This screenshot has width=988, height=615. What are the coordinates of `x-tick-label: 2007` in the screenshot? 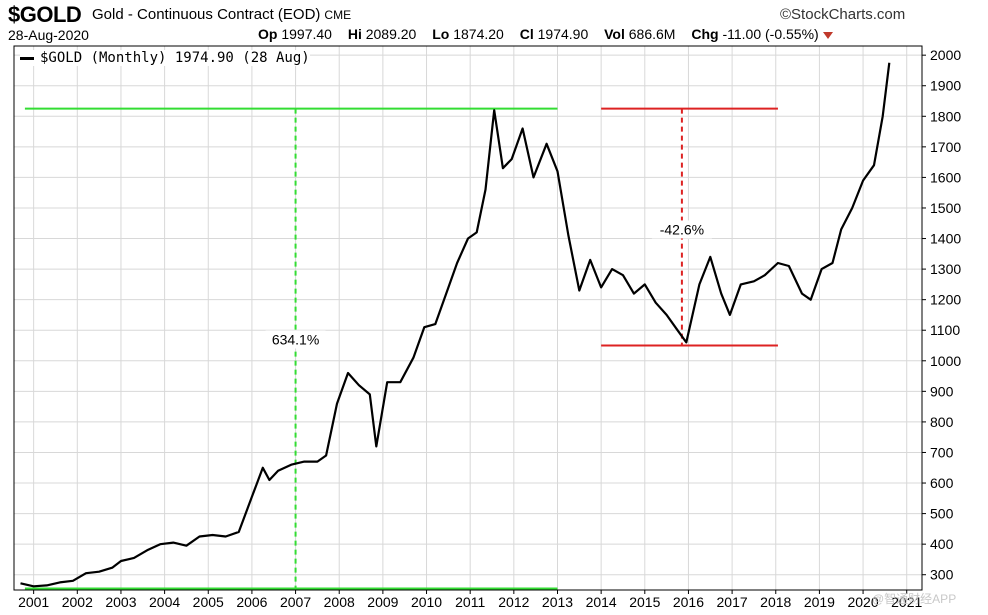 It's located at (295, 602).